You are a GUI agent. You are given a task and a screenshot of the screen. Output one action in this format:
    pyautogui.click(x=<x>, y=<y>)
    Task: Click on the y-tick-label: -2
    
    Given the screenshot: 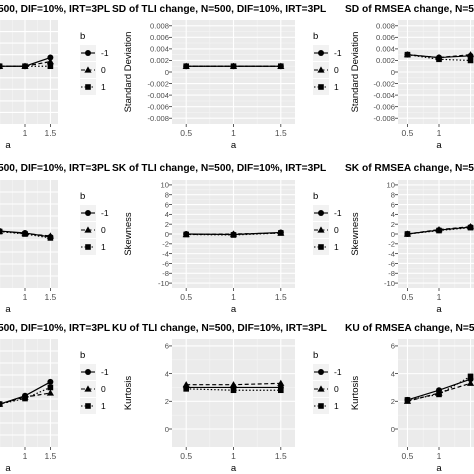 What is the action you would take?
    pyautogui.click(x=391, y=244)
    